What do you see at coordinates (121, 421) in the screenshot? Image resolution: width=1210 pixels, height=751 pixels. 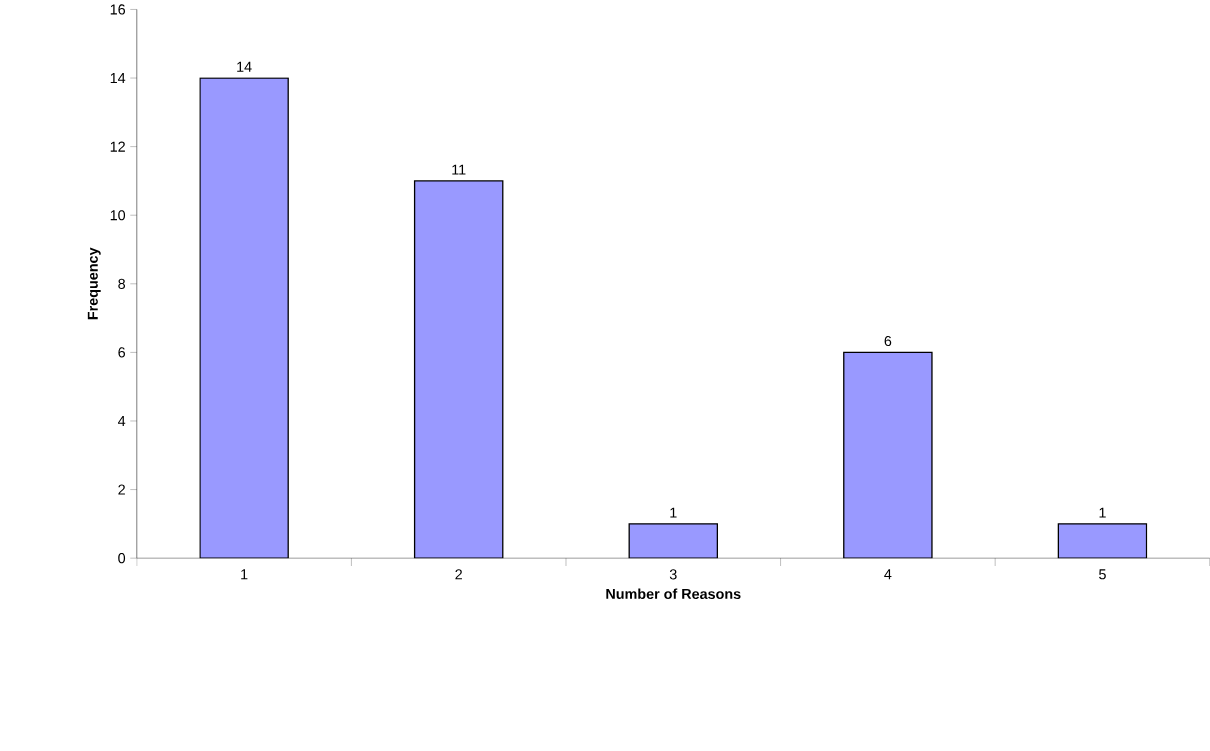 I see `y-tick-label: 4` at bounding box center [121, 421].